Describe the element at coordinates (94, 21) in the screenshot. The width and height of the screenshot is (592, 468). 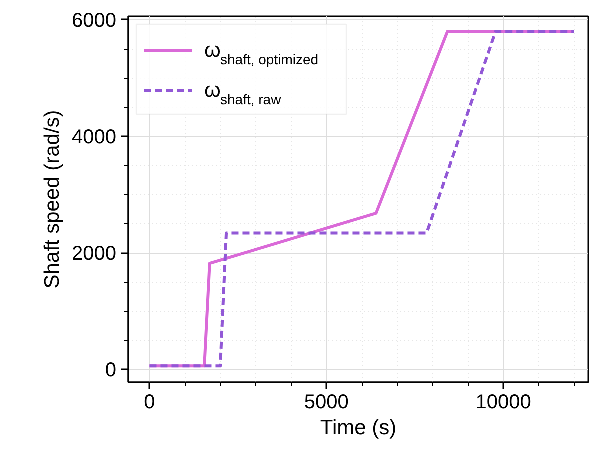
I see `y-tick-label: 6000` at that location.